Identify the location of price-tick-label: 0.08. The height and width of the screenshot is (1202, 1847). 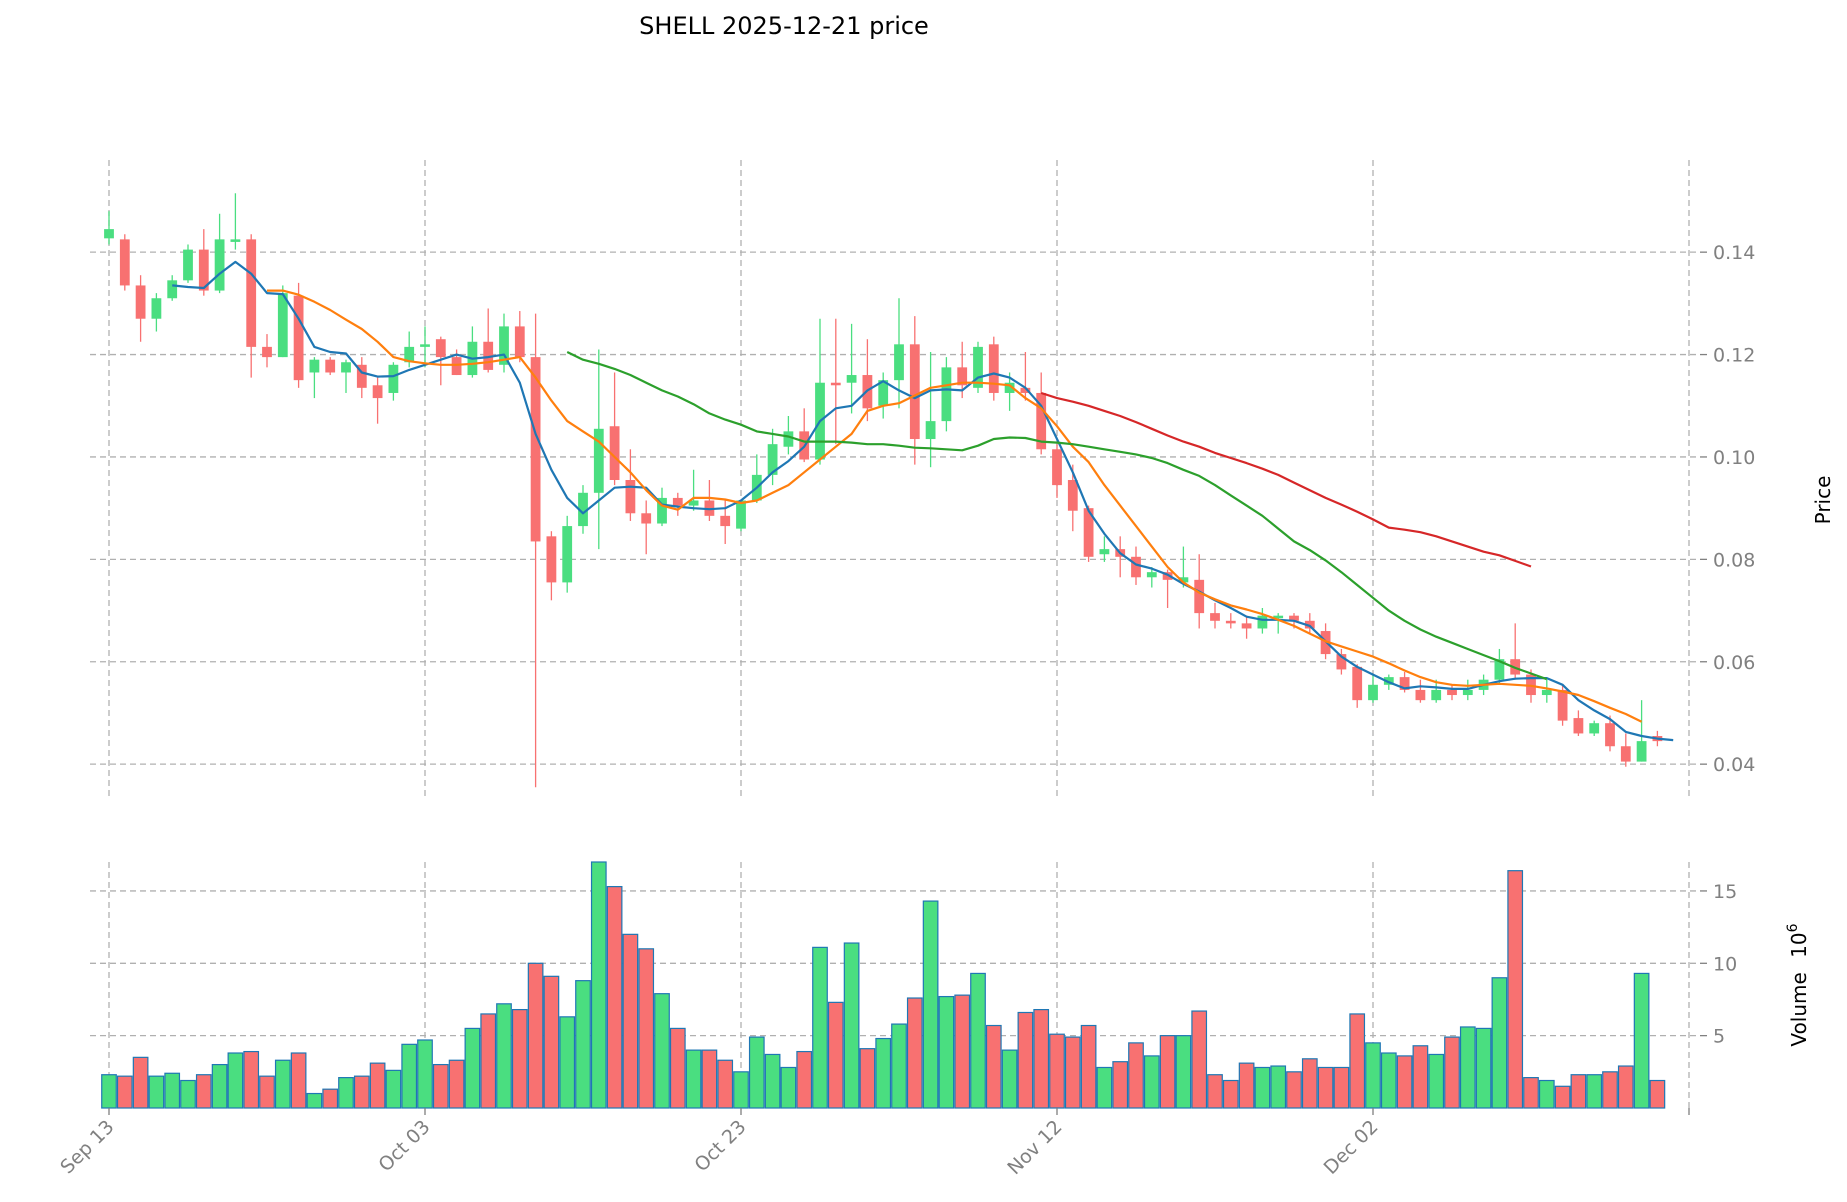
(1734, 560).